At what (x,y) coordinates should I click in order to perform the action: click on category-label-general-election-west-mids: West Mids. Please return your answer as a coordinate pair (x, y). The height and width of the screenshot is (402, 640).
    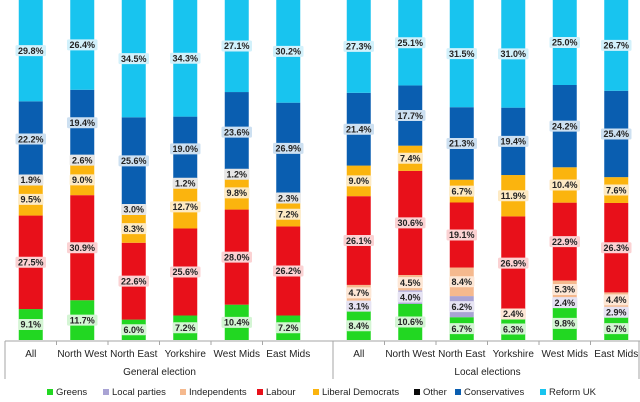
    Looking at the image, I should click on (237, 354).